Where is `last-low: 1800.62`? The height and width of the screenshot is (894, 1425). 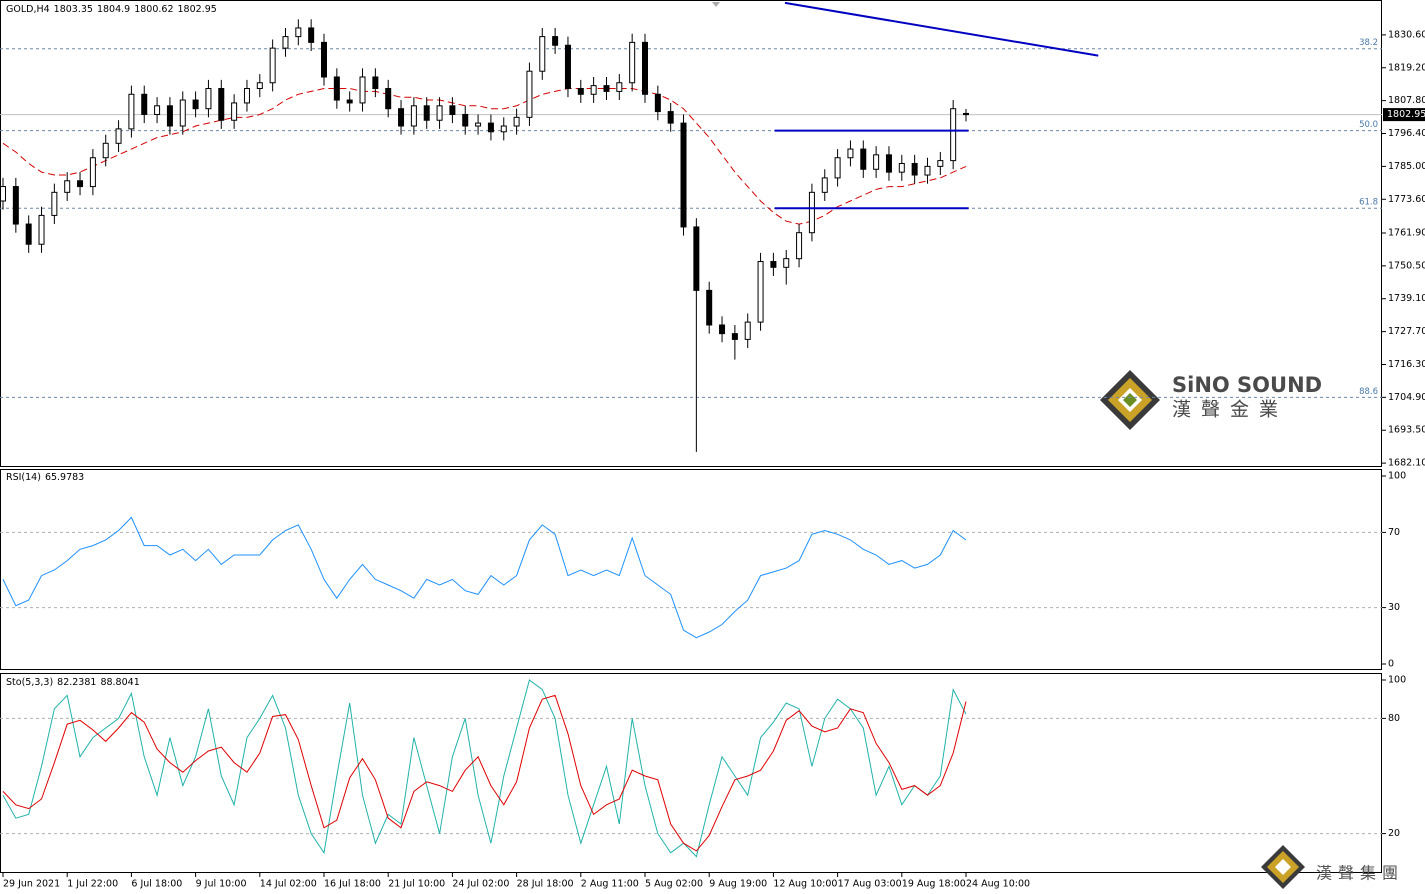 last-low: 1800.62 is located at coordinates (154, 9).